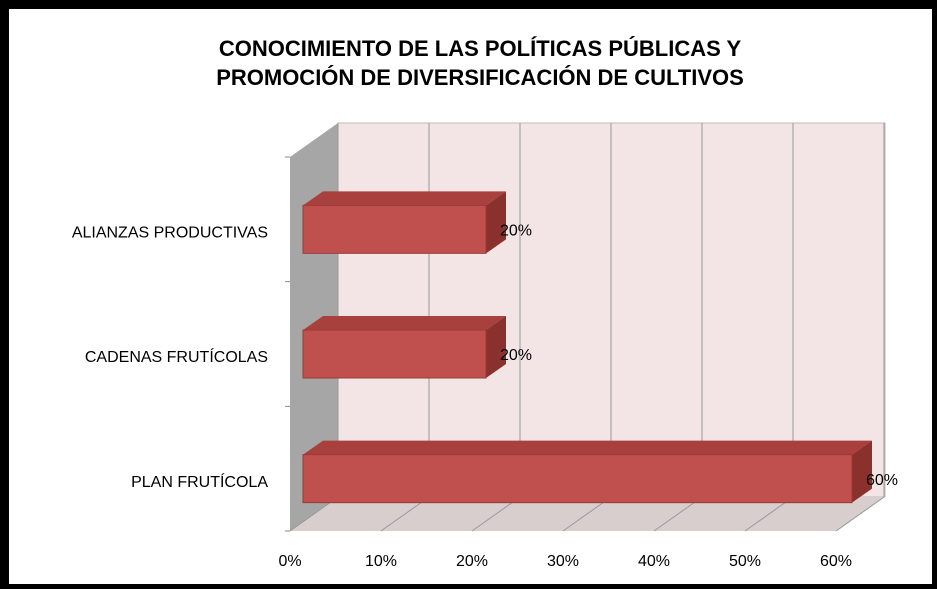 This screenshot has height=589, width=937. Describe the element at coordinates (860, 514) in the screenshot. I see `grid-line` at that location.